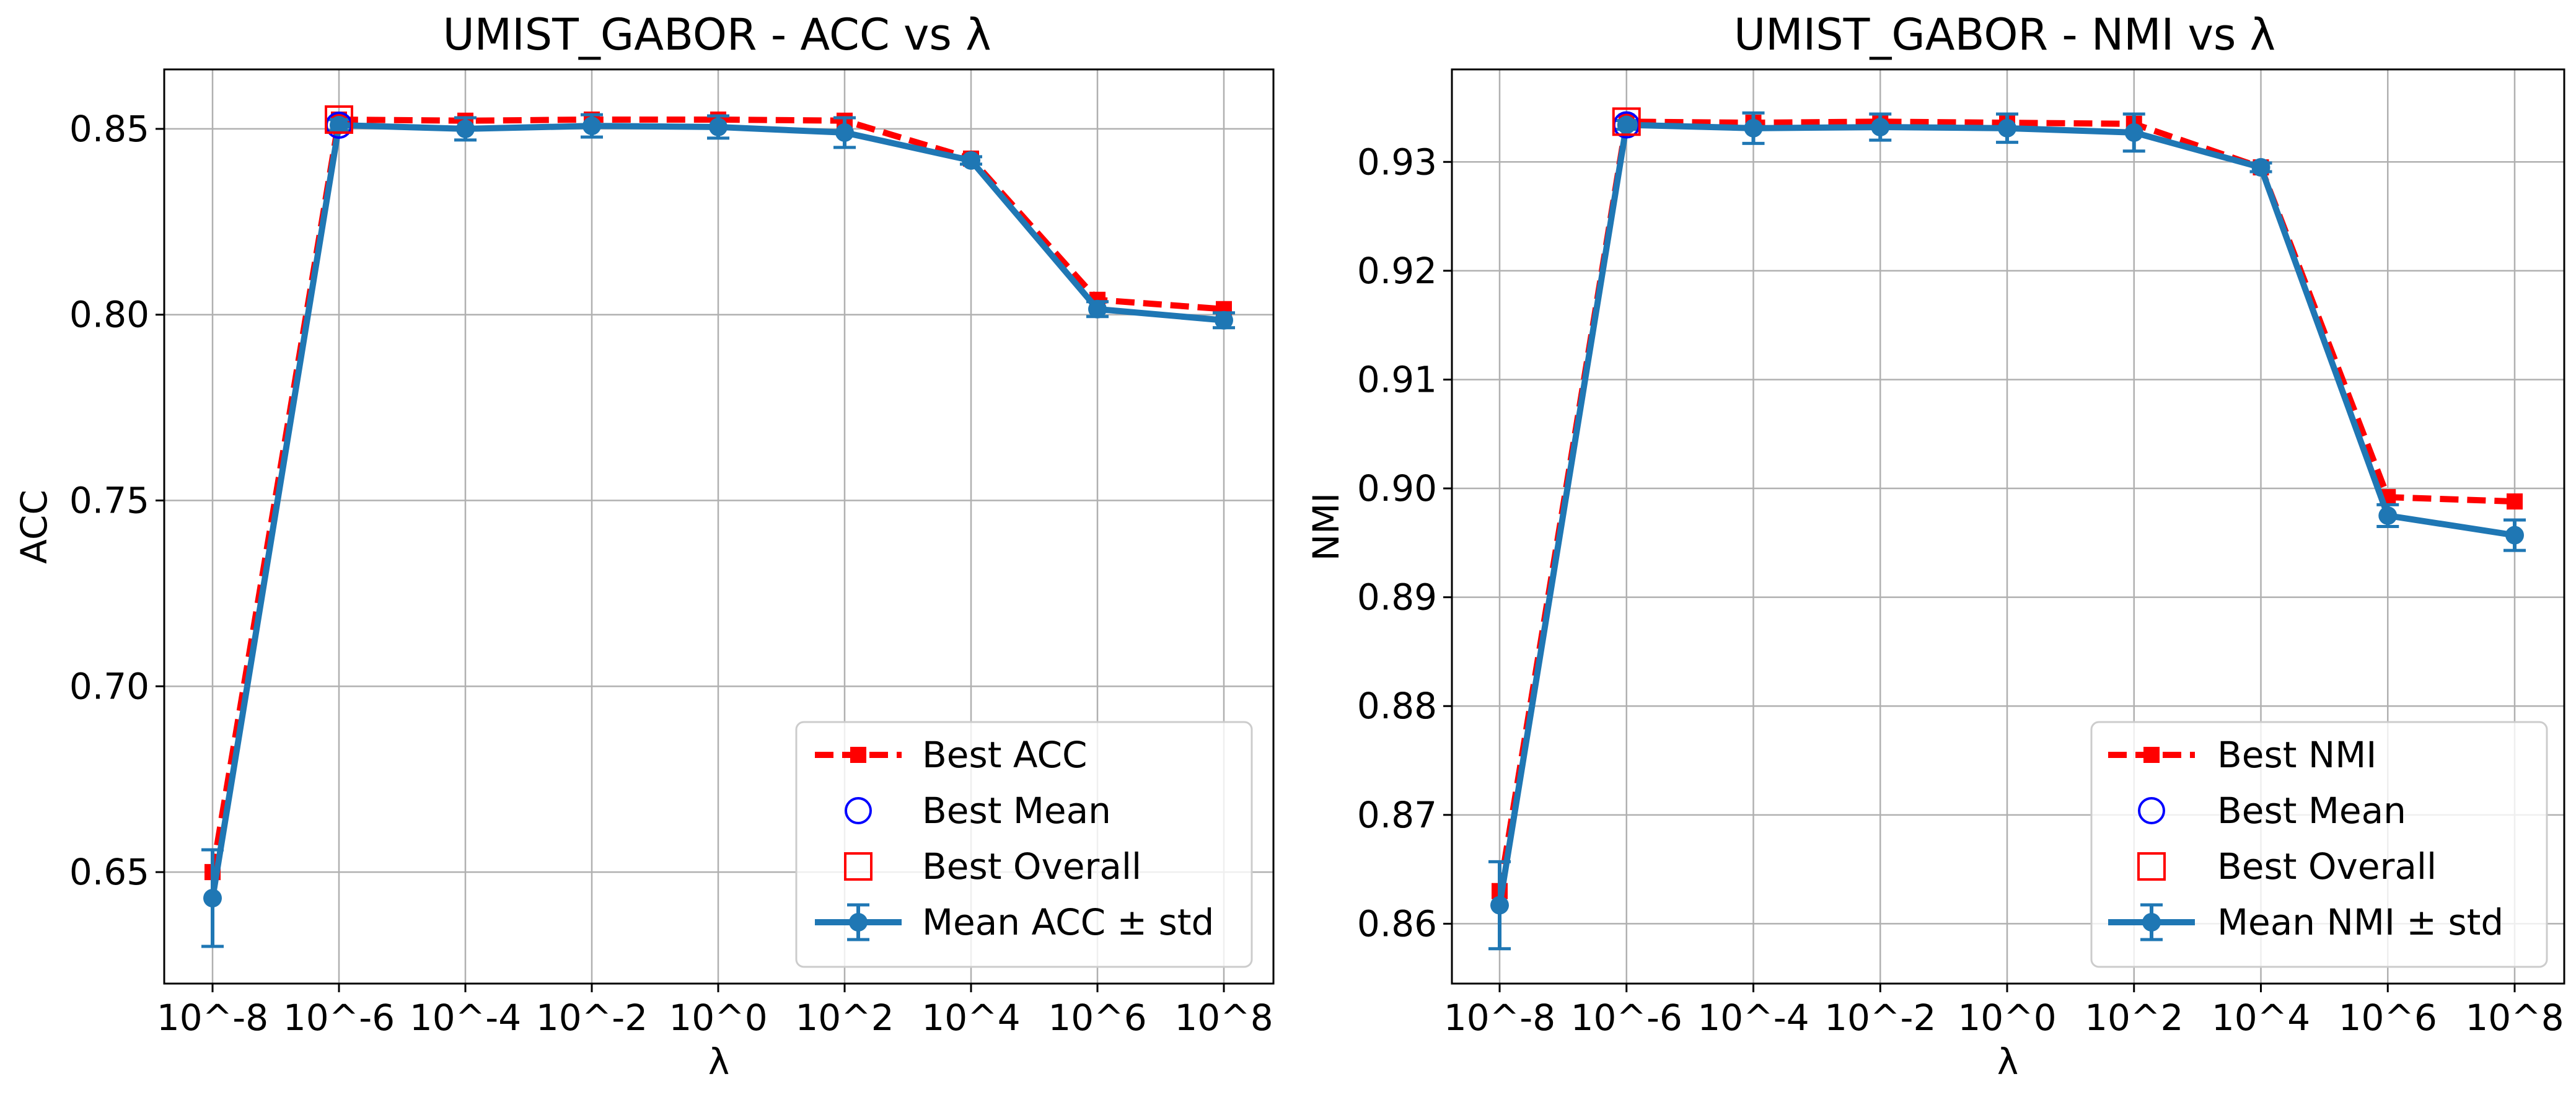 The height and width of the screenshot is (1097, 2576). I want to click on best-series-point, so click(2515, 501).